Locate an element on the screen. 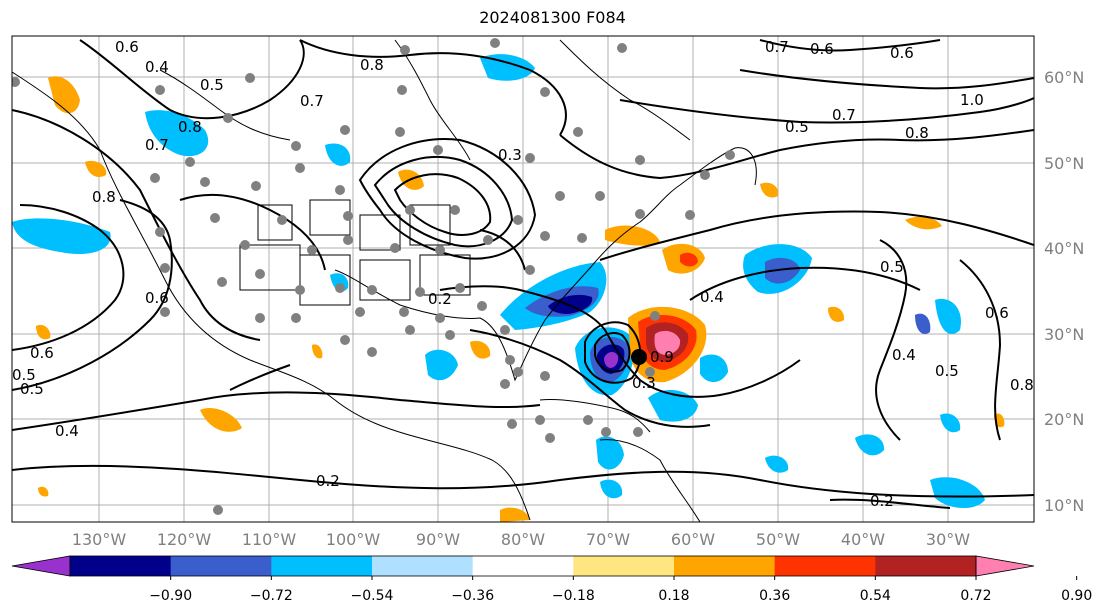 The height and width of the screenshot is (615, 1105). colorbar-tick-label: 0.72 is located at coordinates (975, 596).